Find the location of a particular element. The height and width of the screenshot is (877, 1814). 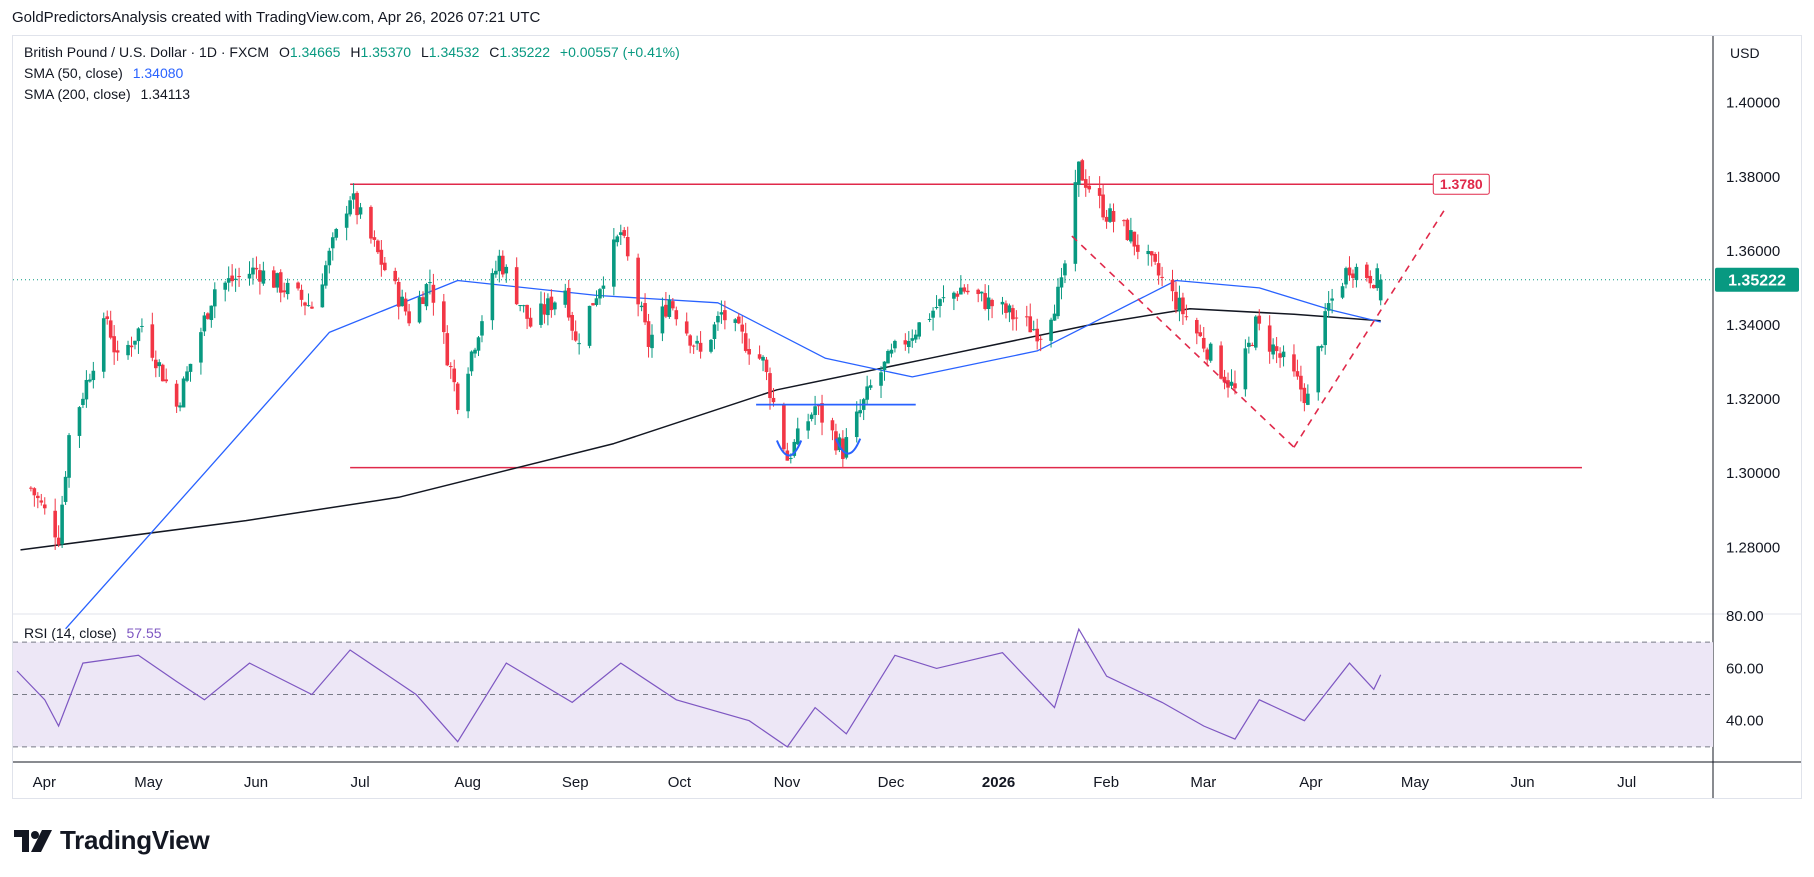

sma200-legend: SMA (200, close) 1.34113 is located at coordinates (107, 94).